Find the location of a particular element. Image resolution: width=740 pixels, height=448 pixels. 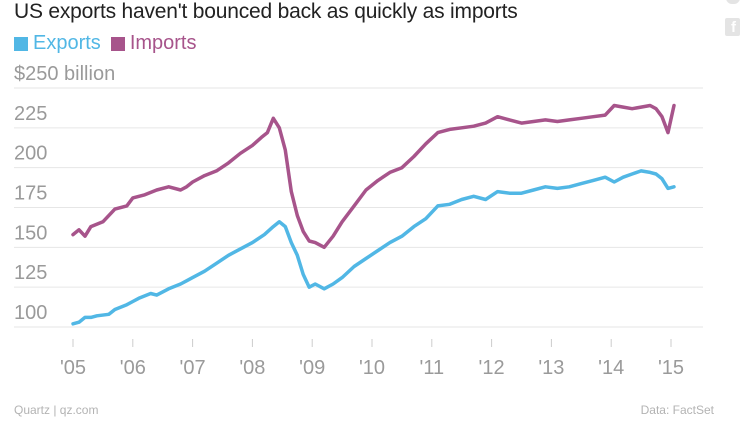

x-tick-label-2008: '08 is located at coordinates (252, 368).